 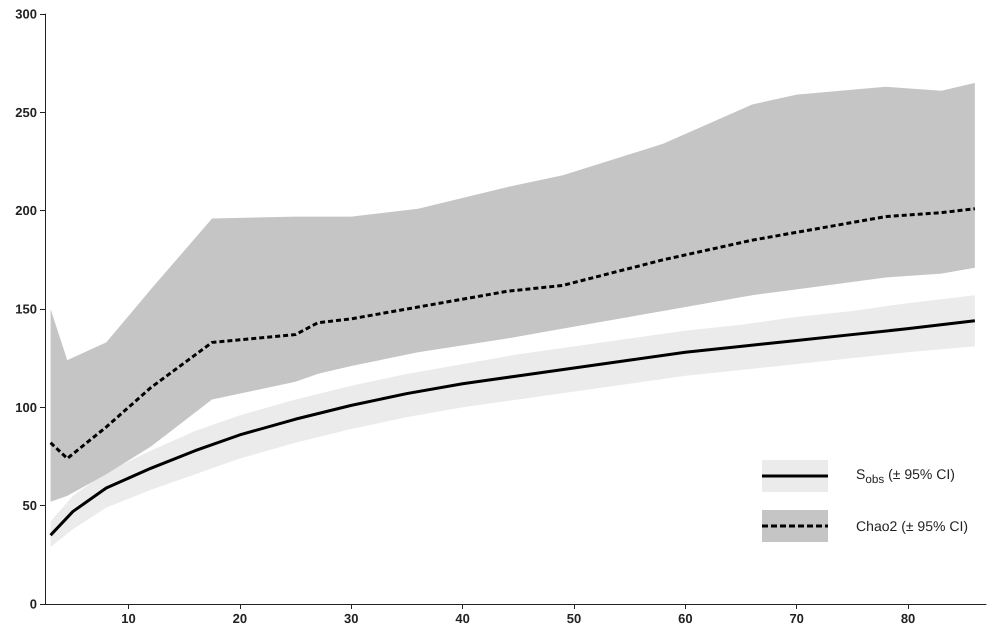 What do you see at coordinates (351, 618) in the screenshot?
I see `x-tick-label: 30` at bounding box center [351, 618].